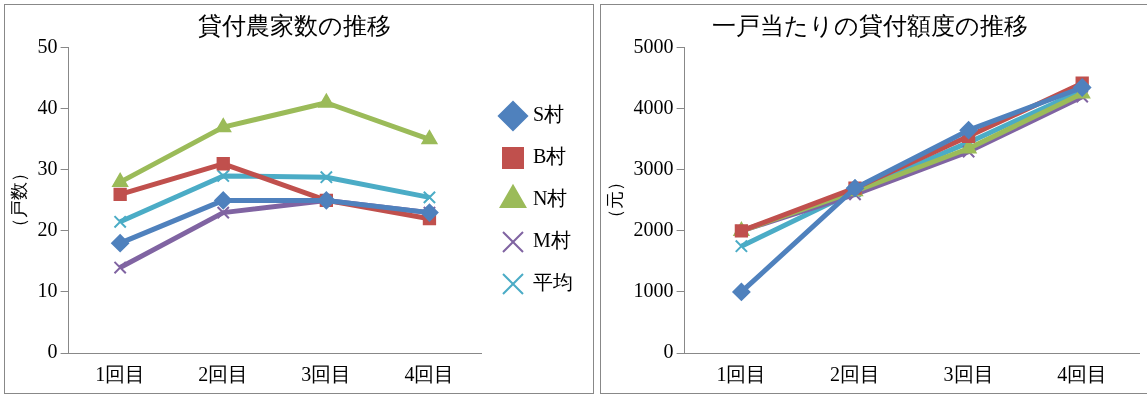 This screenshot has height=400, width=1147. I want to click on y-tick-label: 3000, so click(653, 168).